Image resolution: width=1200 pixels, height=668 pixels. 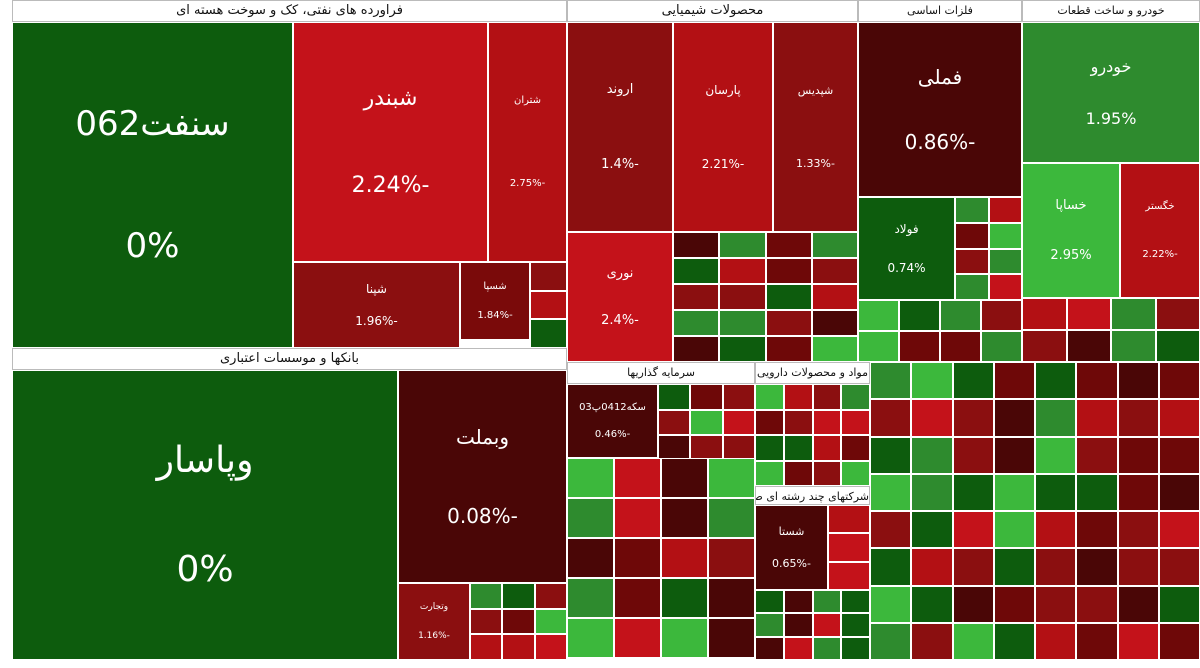 I want to click on stock-tile: خساپا 2.95%, so click(x=1071, y=230).